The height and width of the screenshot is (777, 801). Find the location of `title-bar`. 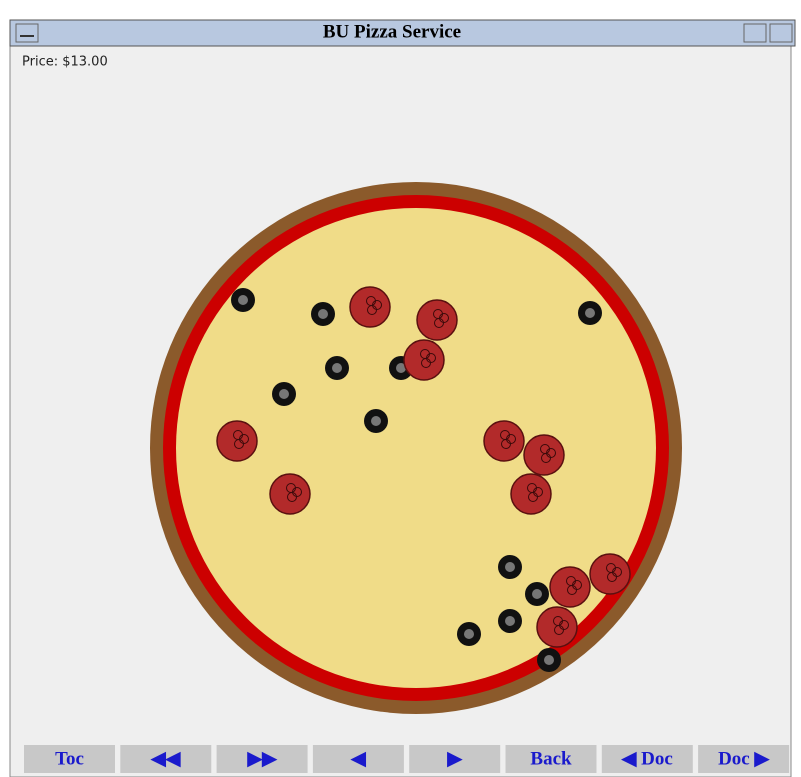

title-bar is located at coordinates (402, 33).